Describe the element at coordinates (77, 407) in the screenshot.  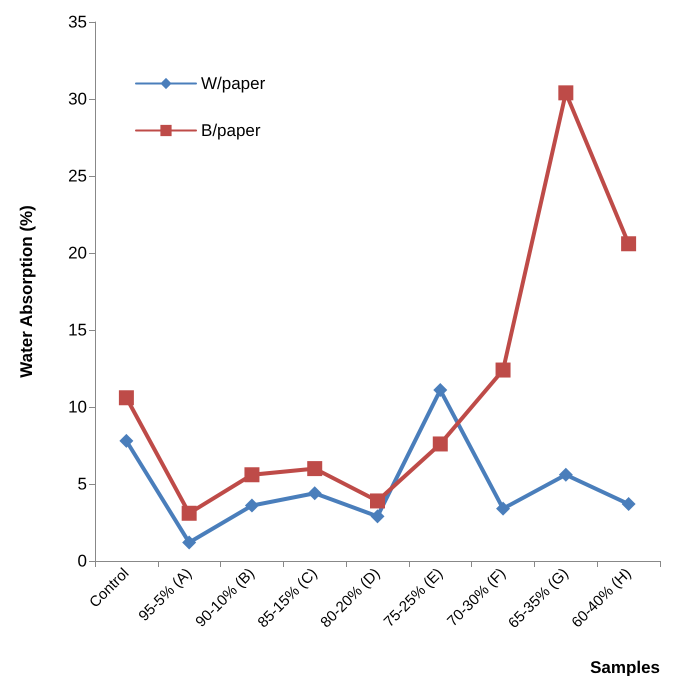
I see `y-tick-label: 10` at that location.